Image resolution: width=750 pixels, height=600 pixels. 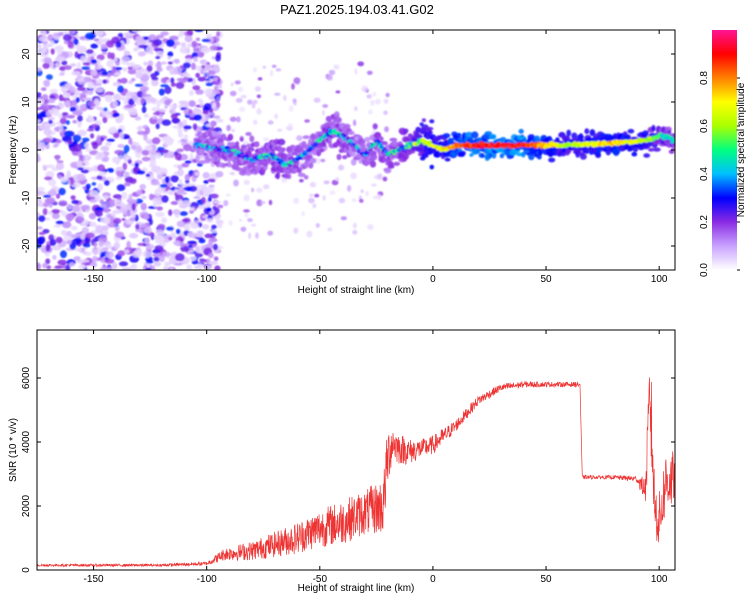 What do you see at coordinates (13, 450) in the screenshot?
I see `snr-y-axis-label: SNR (10 * v/v)` at bounding box center [13, 450].